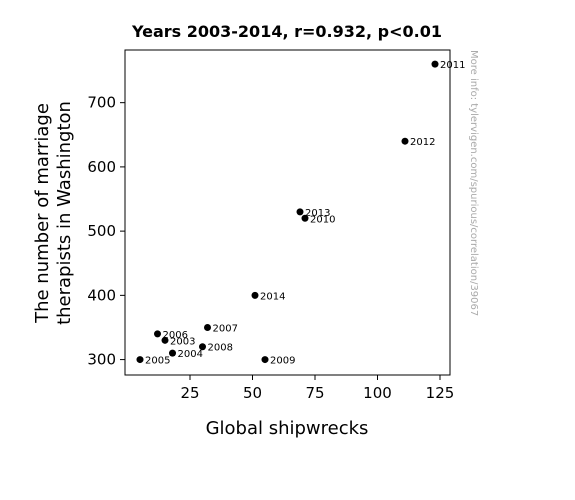 The height and width of the screenshot is (500, 575). I want to click on x-tick-label: 50, so click(252, 393).